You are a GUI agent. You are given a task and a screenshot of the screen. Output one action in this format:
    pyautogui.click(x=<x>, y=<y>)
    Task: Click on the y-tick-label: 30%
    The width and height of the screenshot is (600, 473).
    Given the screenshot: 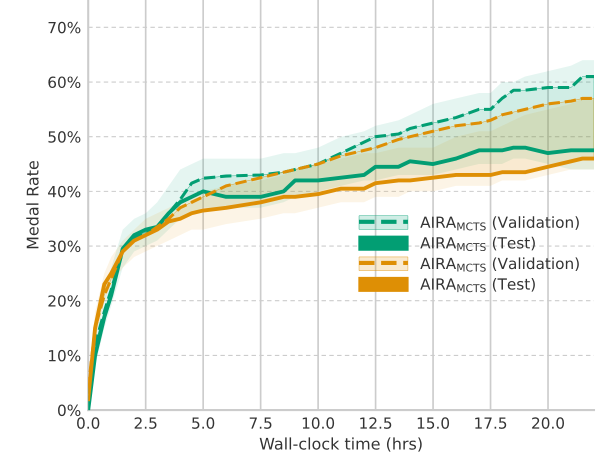 What is the action you would take?
    pyautogui.click(x=64, y=246)
    